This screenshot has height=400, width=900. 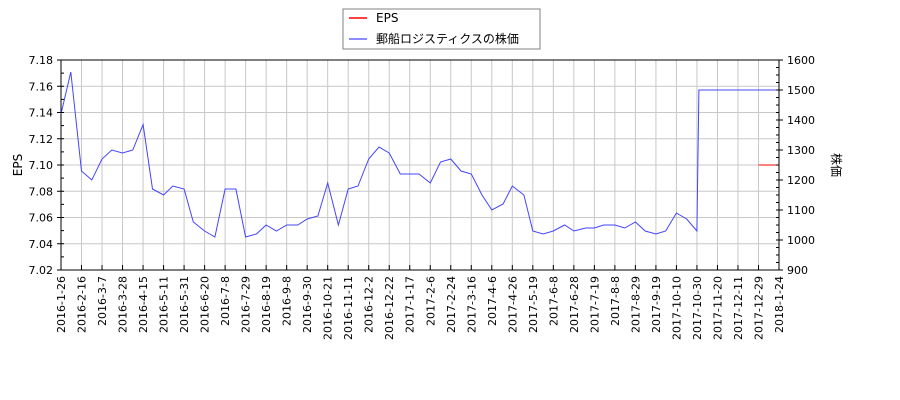 What do you see at coordinates (41, 191) in the screenshot?
I see `left-tick-label: 7.08` at bounding box center [41, 191].